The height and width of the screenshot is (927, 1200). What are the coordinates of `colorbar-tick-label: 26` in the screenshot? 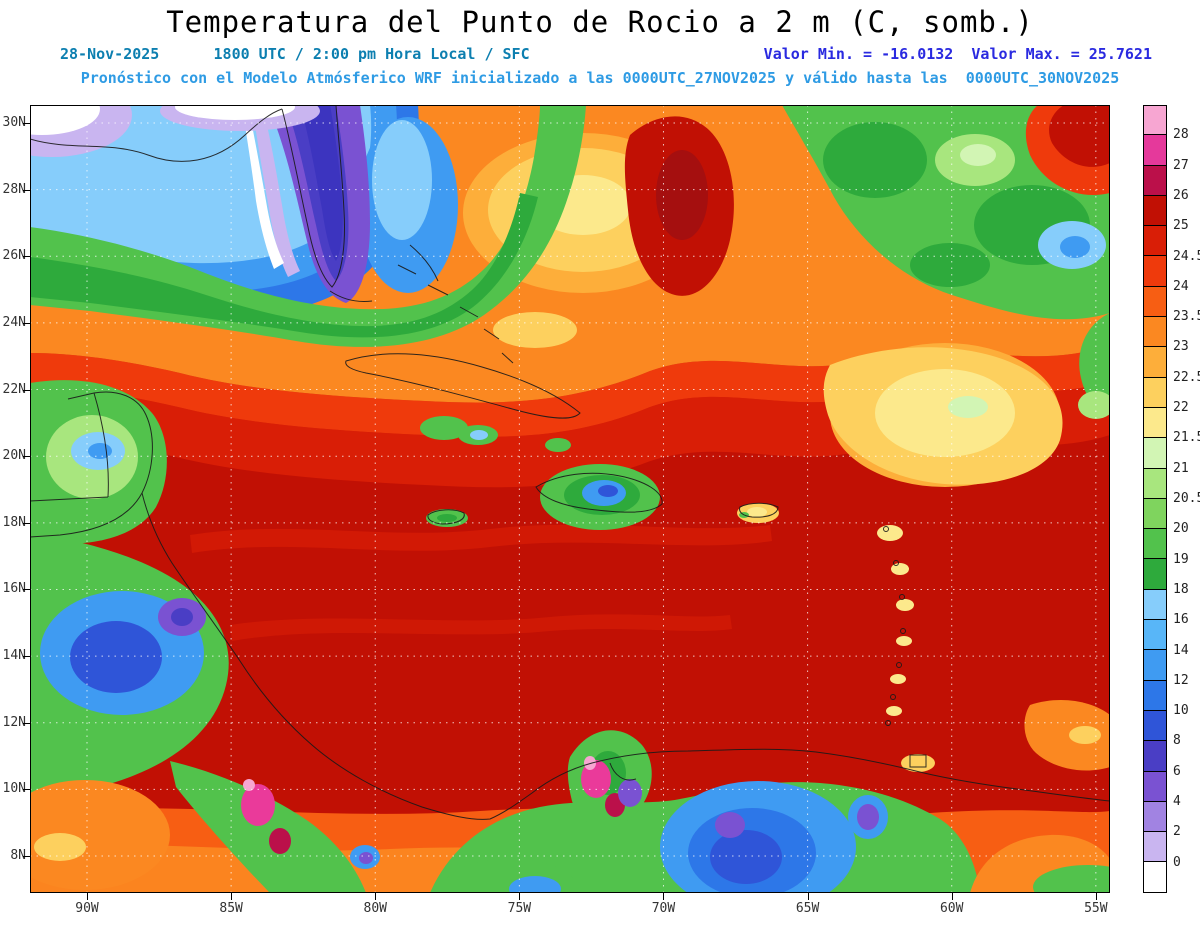 It's located at (1181, 195).